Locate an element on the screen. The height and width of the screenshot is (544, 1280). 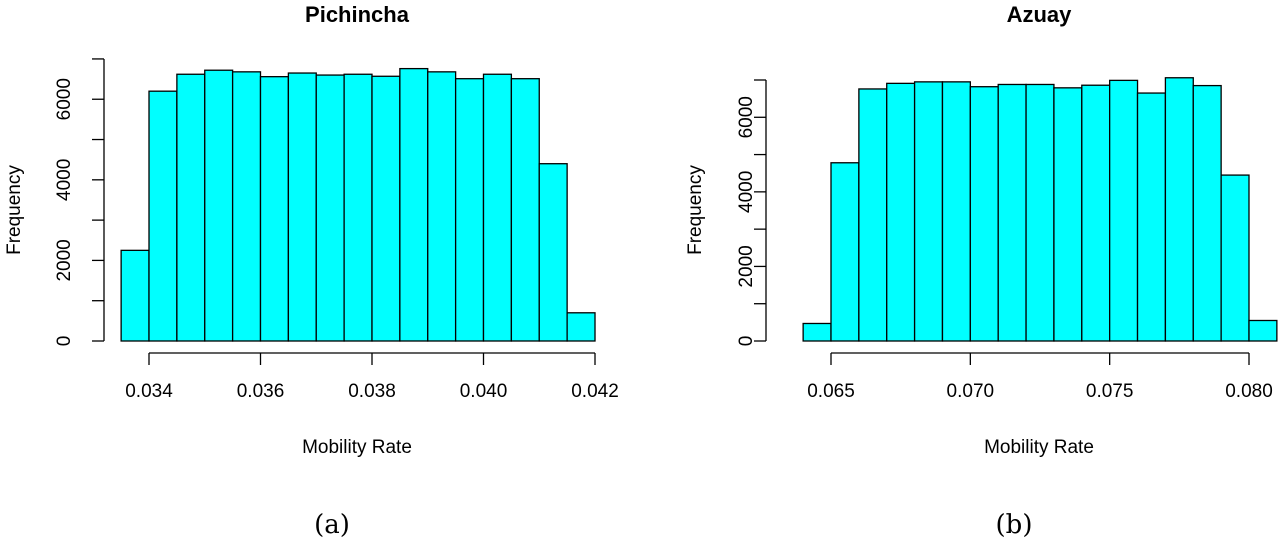
x-tick-label: 0.075 is located at coordinates (1110, 391).